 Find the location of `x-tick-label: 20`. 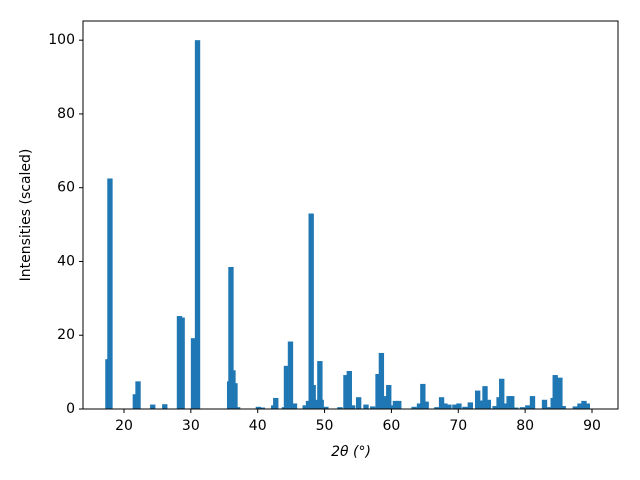

x-tick-label: 20 is located at coordinates (124, 426).